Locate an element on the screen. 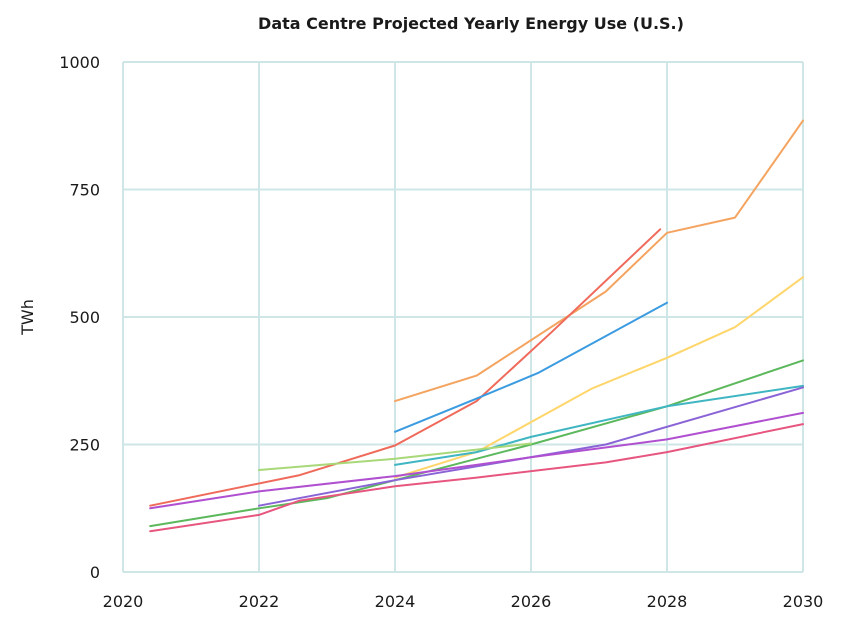 The width and height of the screenshot is (842, 617). y-axis-ticks: 0 250 500 750 1000 is located at coordinates (79, 317).